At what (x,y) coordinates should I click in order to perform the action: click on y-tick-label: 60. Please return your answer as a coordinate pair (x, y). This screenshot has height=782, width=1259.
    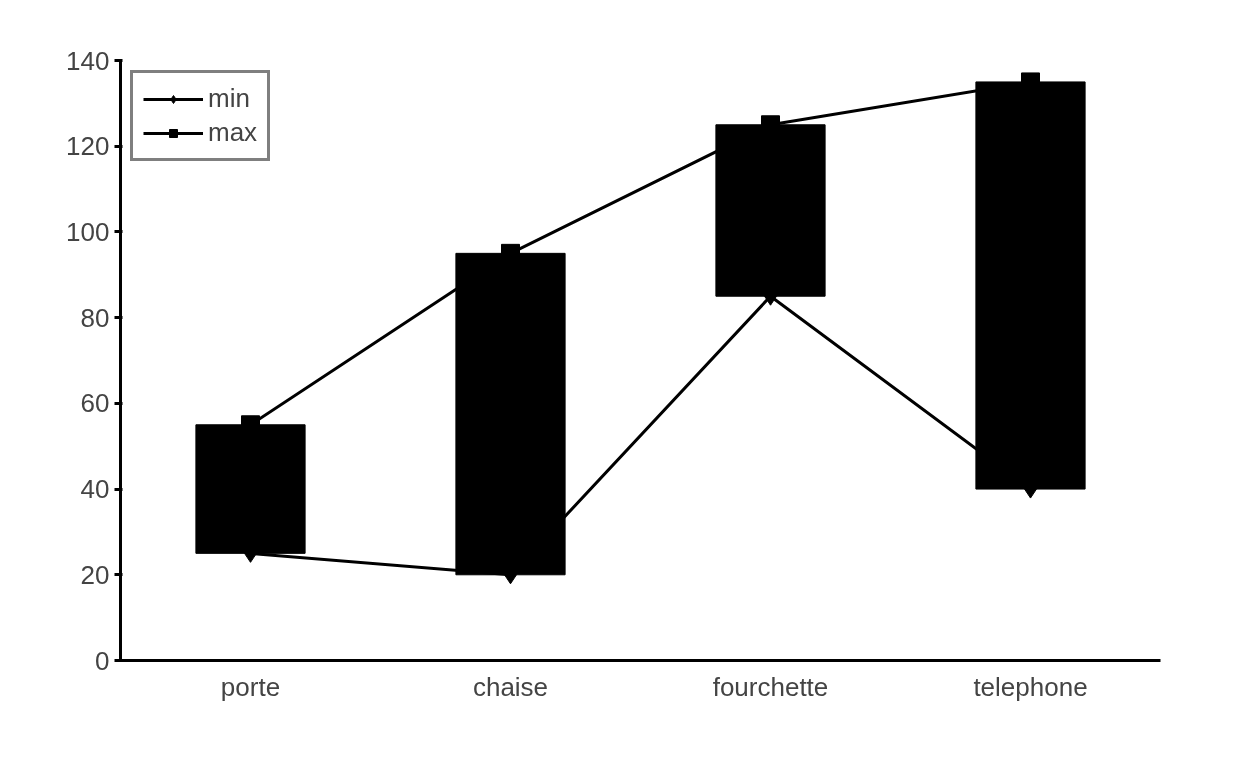
    Looking at the image, I should click on (95, 403).